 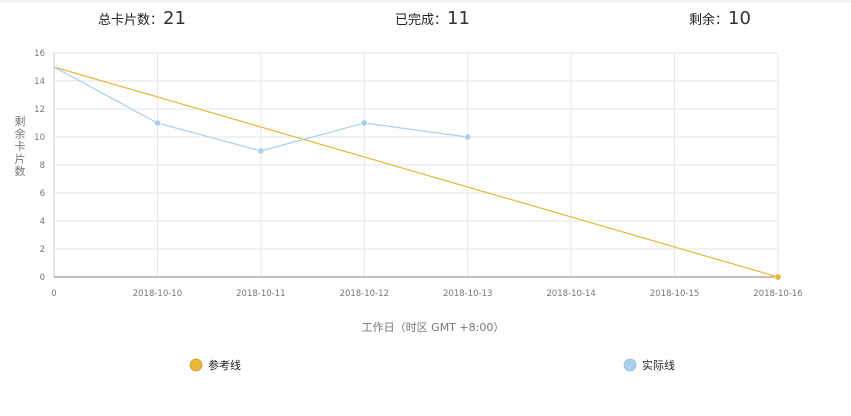 I want to click on y-axis-label-char: 片, so click(x=20, y=159).